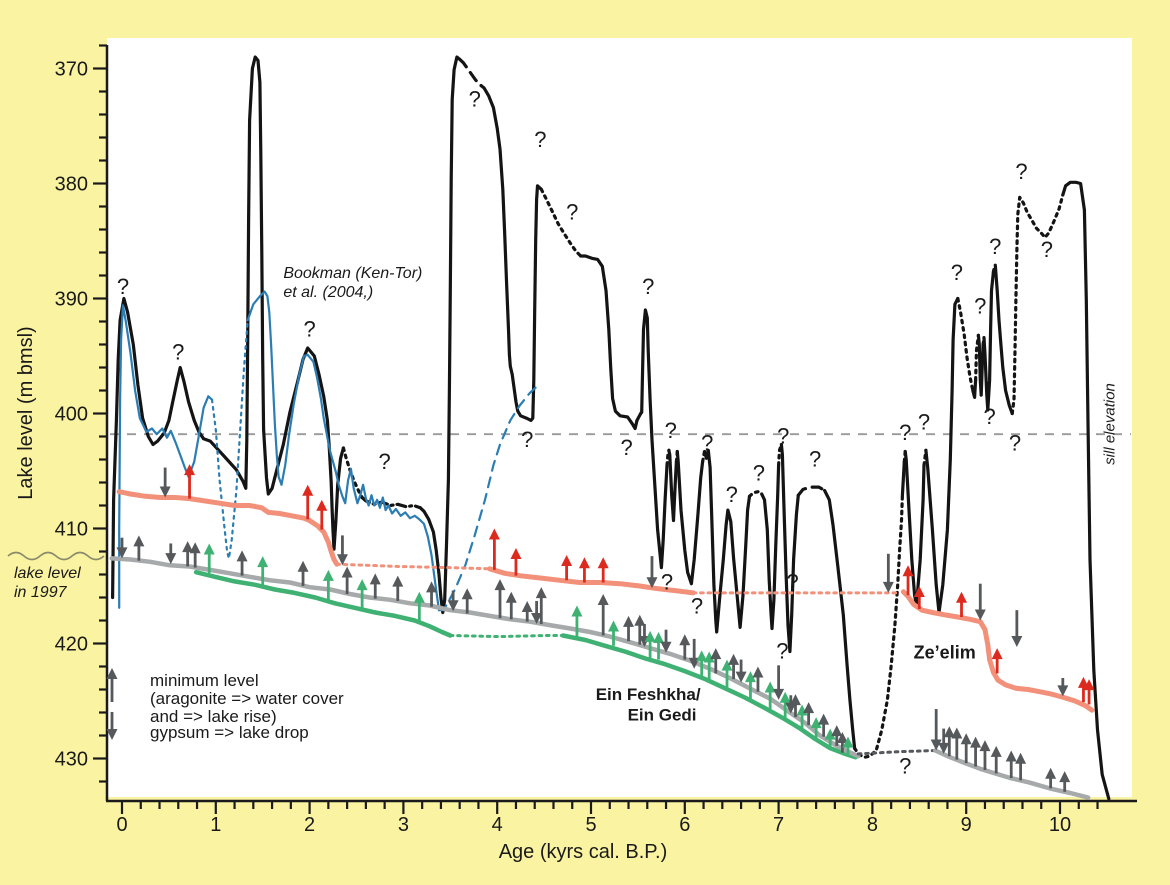 Image resolution: width=1170 pixels, height=885 pixels. What do you see at coordinates (811, 491) in the screenshot?
I see `series-main_curve-dashed-segment` at bounding box center [811, 491].